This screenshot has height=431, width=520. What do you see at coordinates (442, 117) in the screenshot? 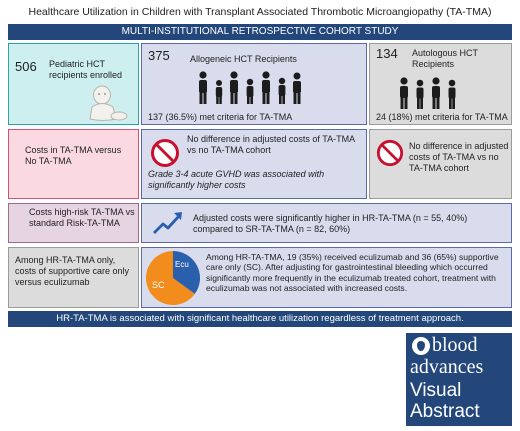
I see `auto-ta-tma: 24 (18%) met criteria for TA-TMA` at bounding box center [442, 117].